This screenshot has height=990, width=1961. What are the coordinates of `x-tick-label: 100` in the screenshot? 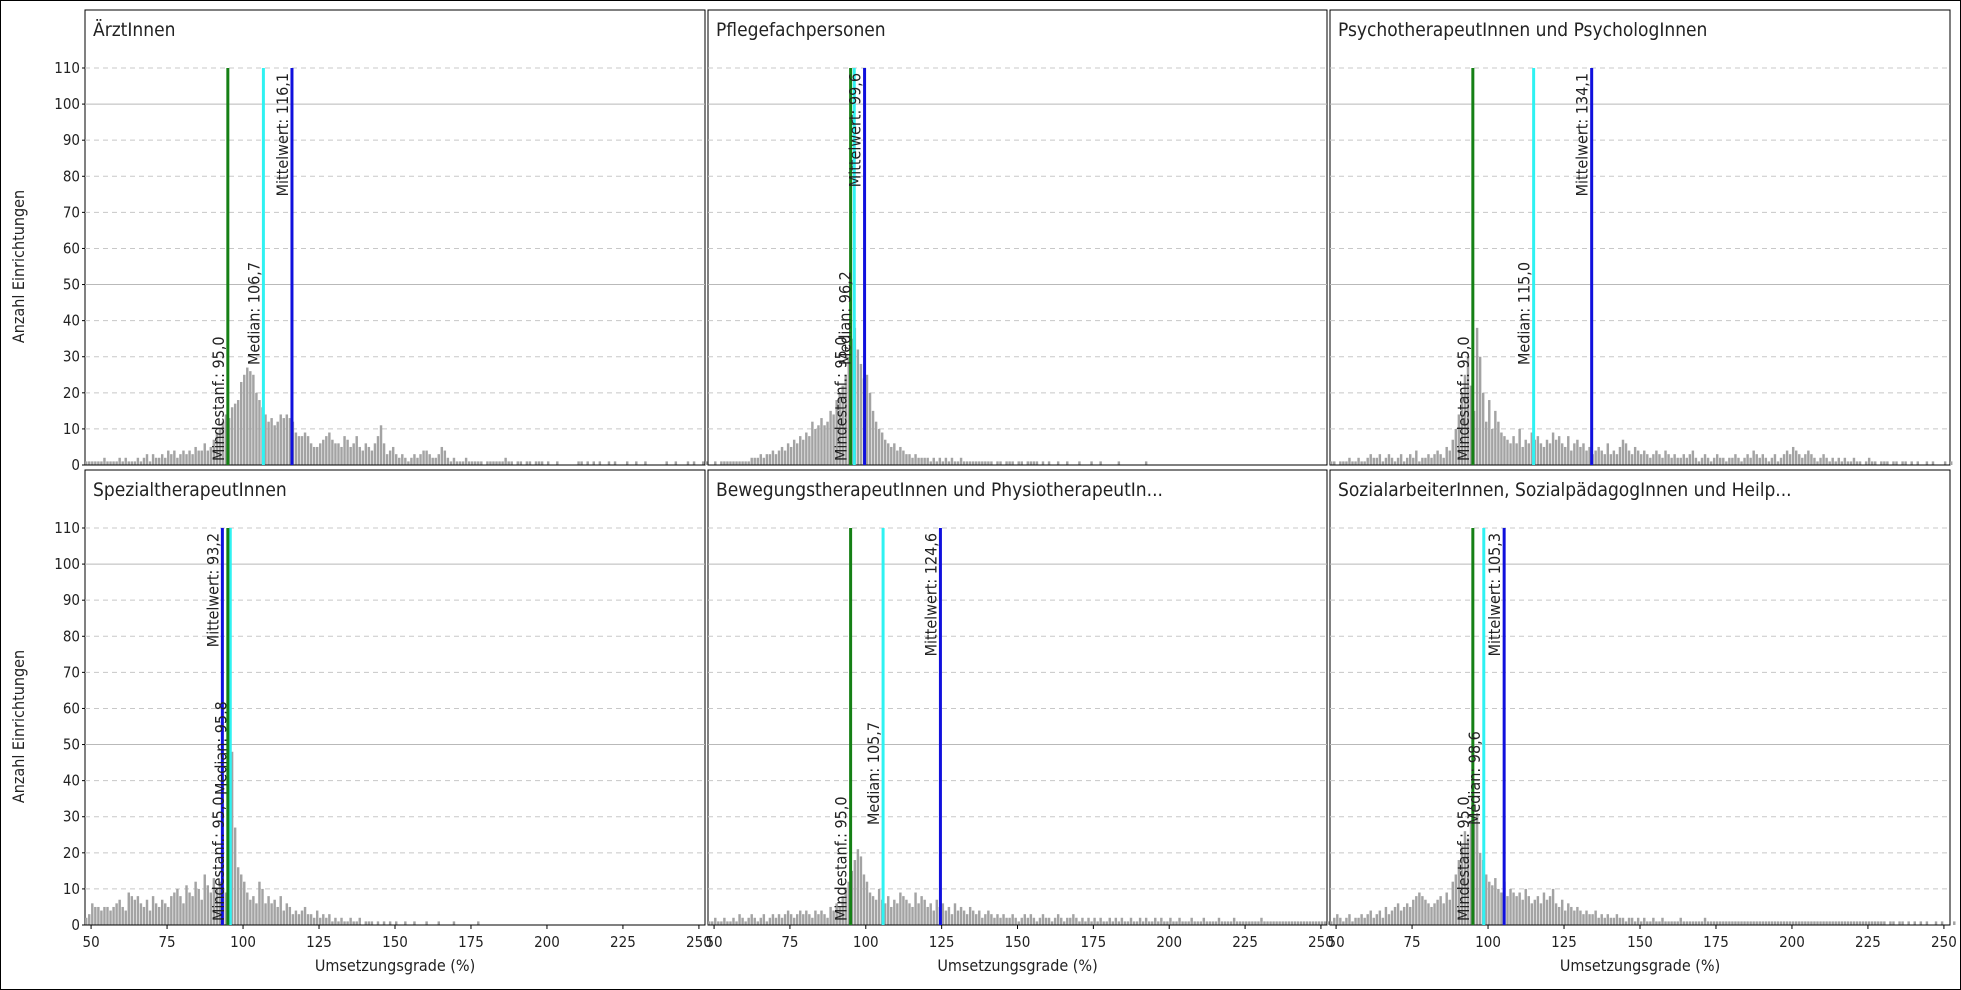 It's located at (866, 942).